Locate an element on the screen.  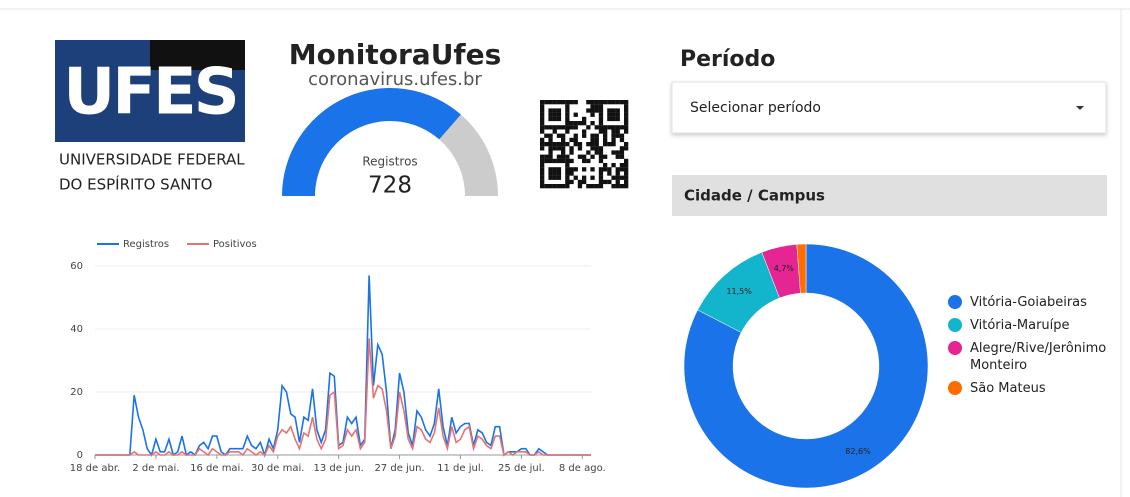
qr-code is located at coordinates (584, 144).